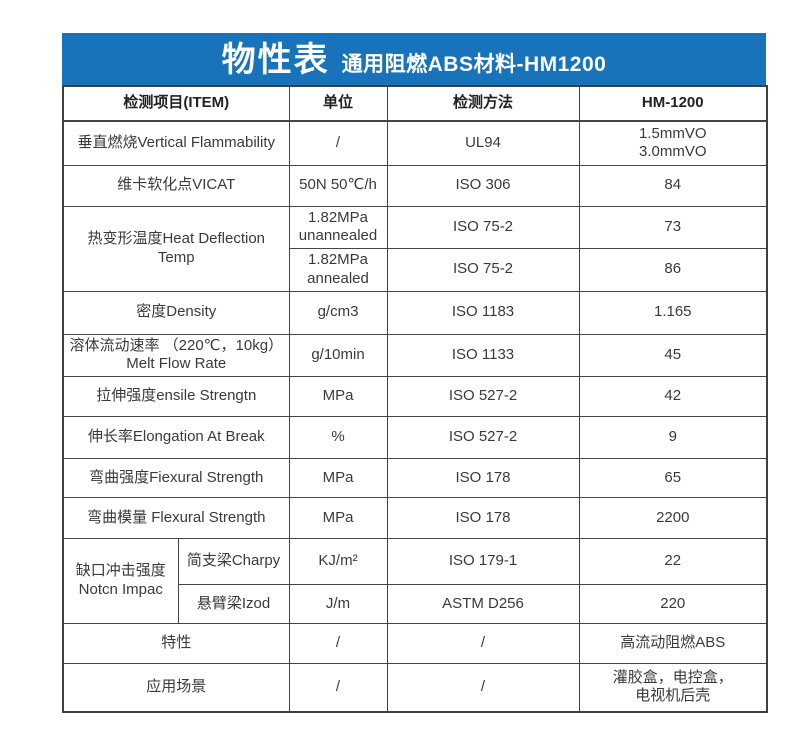 The height and width of the screenshot is (730, 800). Describe the element at coordinates (673, 437) in the screenshot. I see `value-cell: 9` at that location.